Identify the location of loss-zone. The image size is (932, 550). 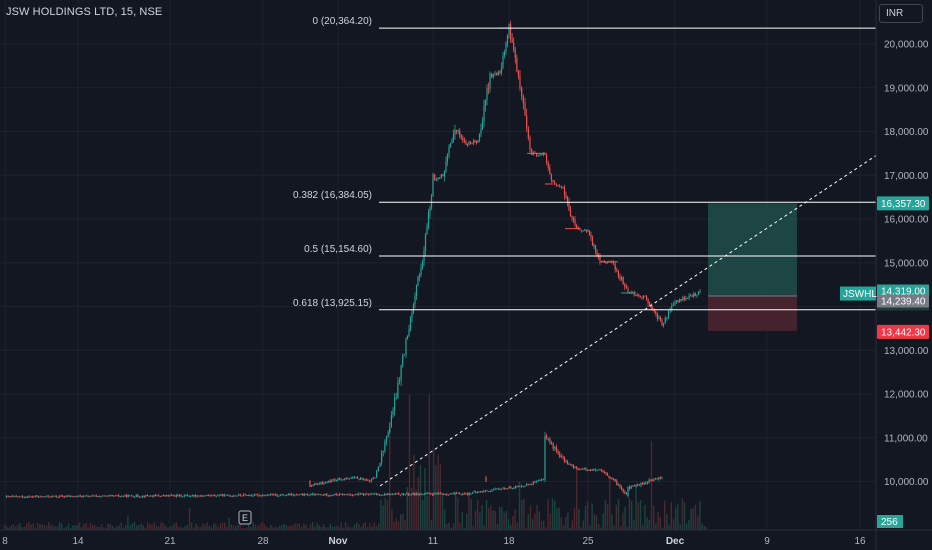
(752, 313).